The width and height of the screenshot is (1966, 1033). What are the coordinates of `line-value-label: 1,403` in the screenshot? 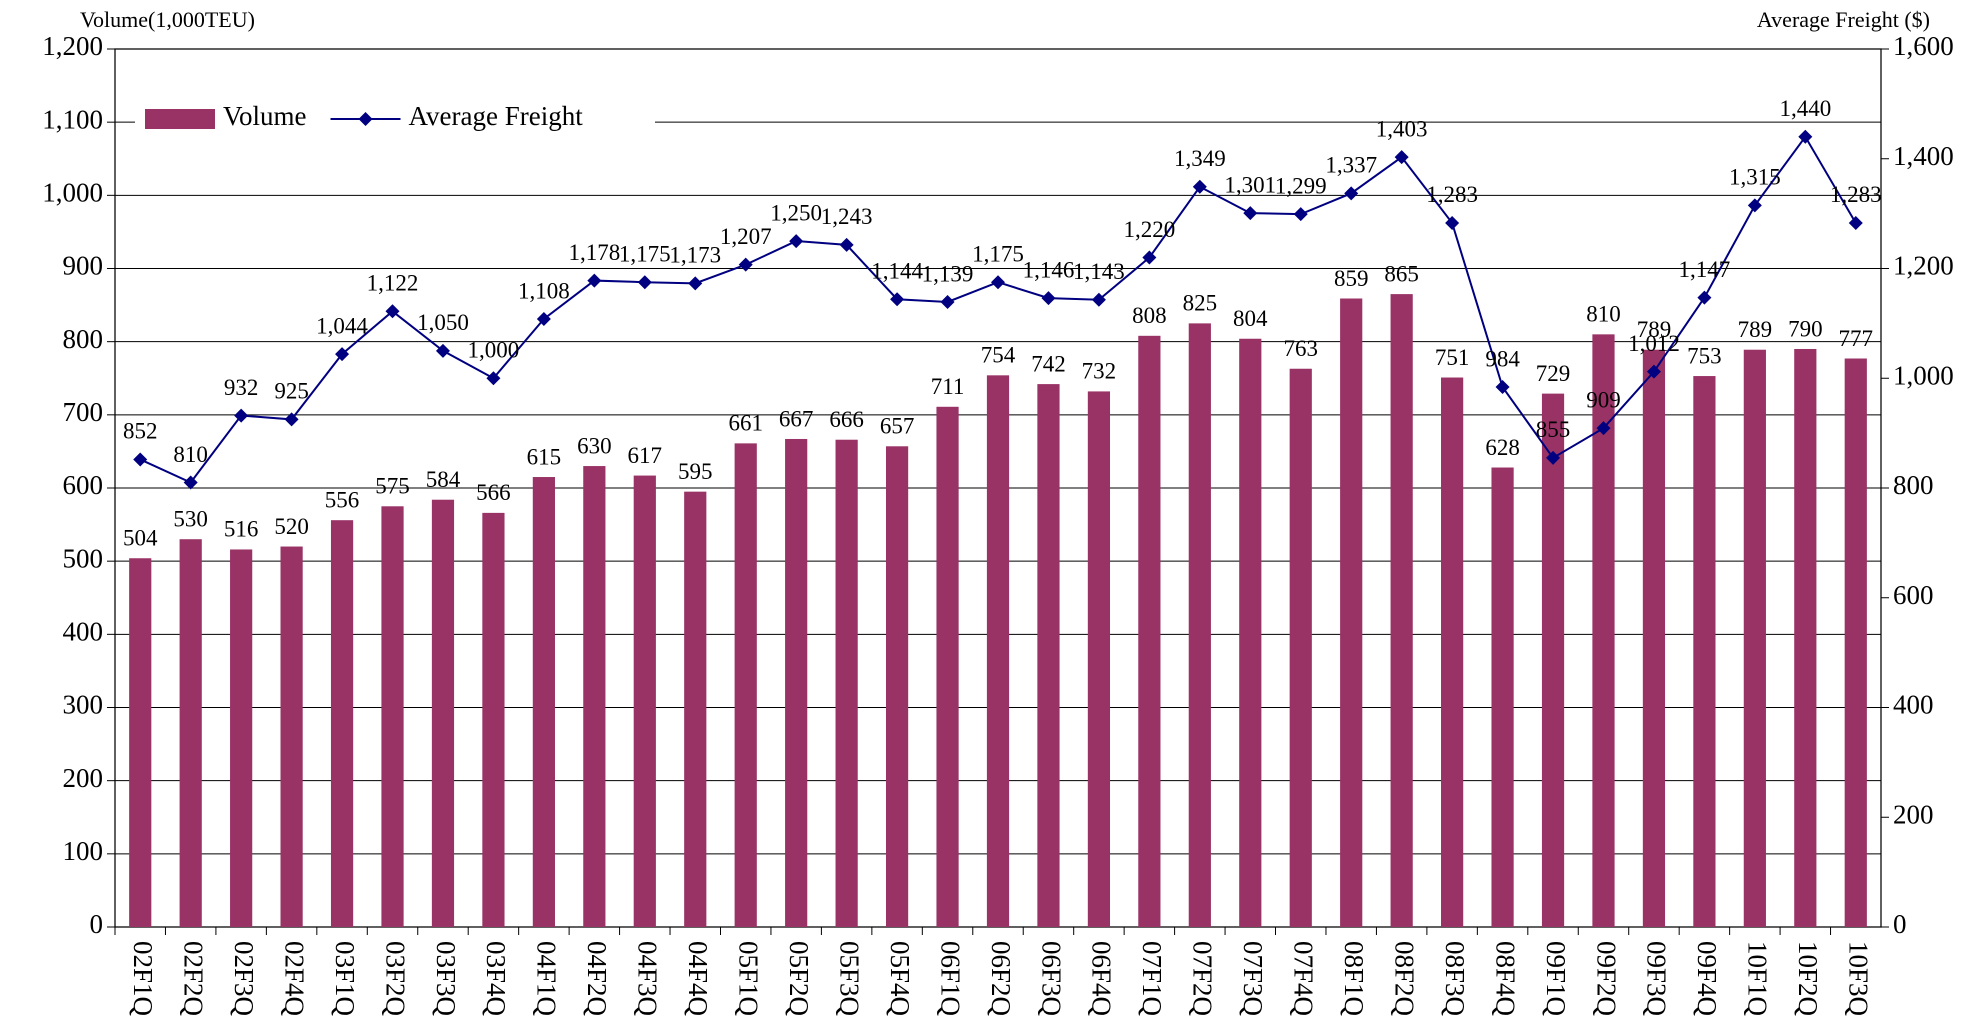 It's located at (1402, 128).